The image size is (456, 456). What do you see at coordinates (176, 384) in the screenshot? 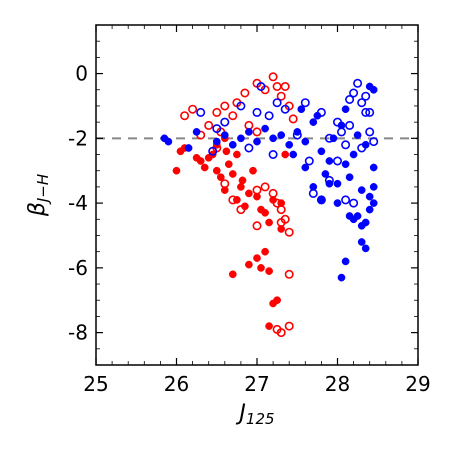
I see `x-tick-label: 26` at bounding box center [176, 384].